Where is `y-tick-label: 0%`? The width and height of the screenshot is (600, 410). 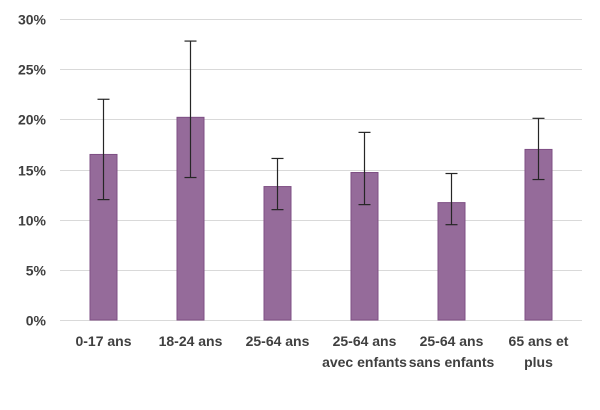
y-tick-label: 0% is located at coordinates (36, 321).